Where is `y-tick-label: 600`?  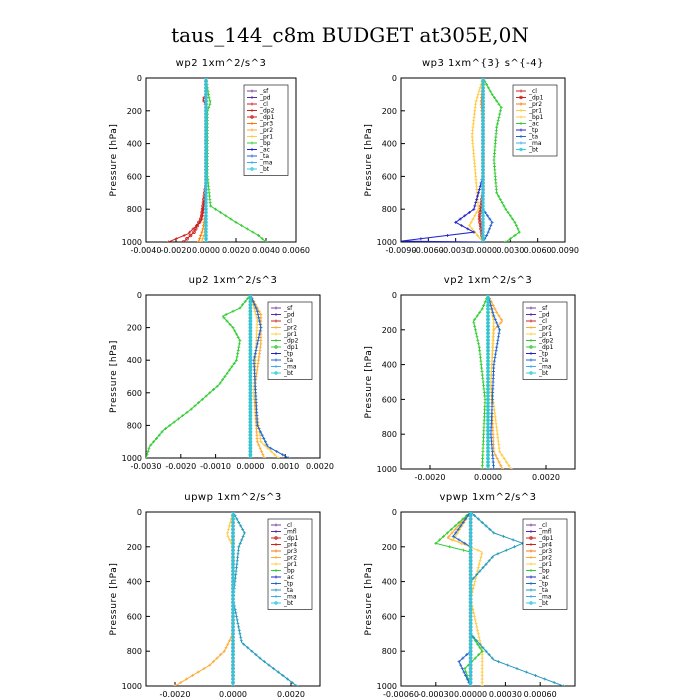 y-tick-label: 600 is located at coordinates (389, 399).